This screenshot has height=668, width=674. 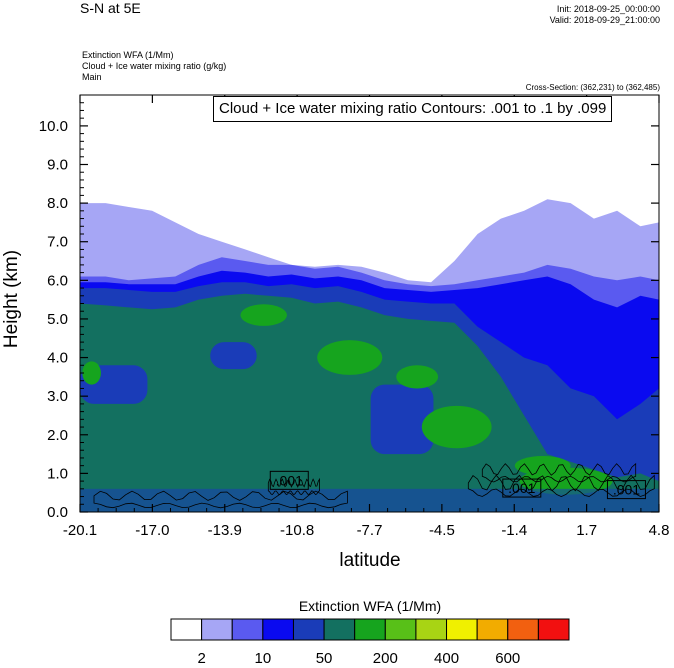 I want to click on colorbar-label-3: 200, so click(x=385, y=658).